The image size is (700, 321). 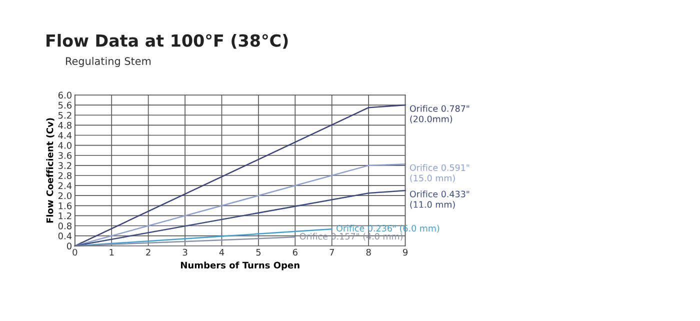 What do you see at coordinates (405, 252) in the screenshot?
I see `x-tick-label: 9` at bounding box center [405, 252].